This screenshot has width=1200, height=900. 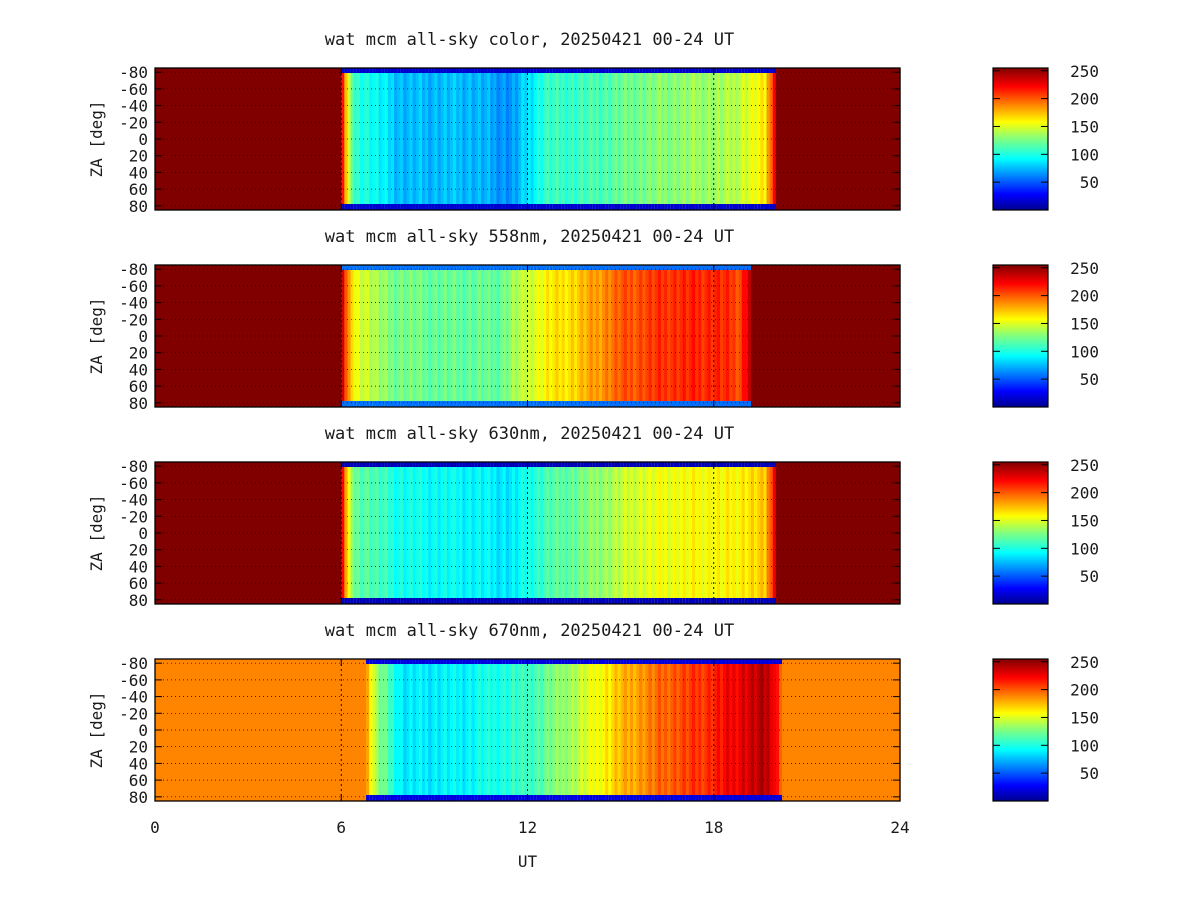 What do you see at coordinates (96, 138) in the screenshot?
I see `y-axis-label: ZA [deg]` at bounding box center [96, 138].